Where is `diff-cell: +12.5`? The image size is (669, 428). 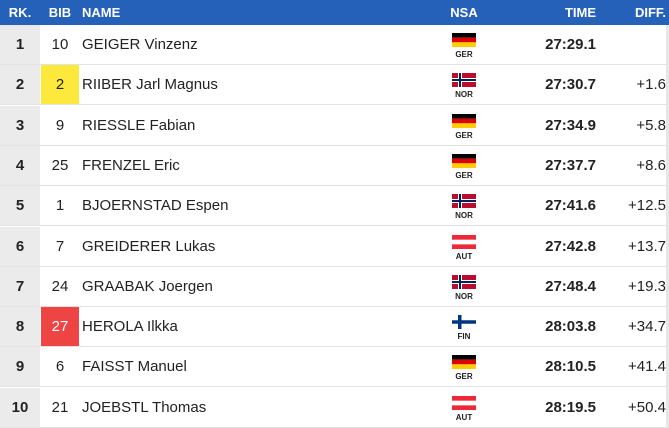
diff-cell: +12.5 is located at coordinates (647, 206).